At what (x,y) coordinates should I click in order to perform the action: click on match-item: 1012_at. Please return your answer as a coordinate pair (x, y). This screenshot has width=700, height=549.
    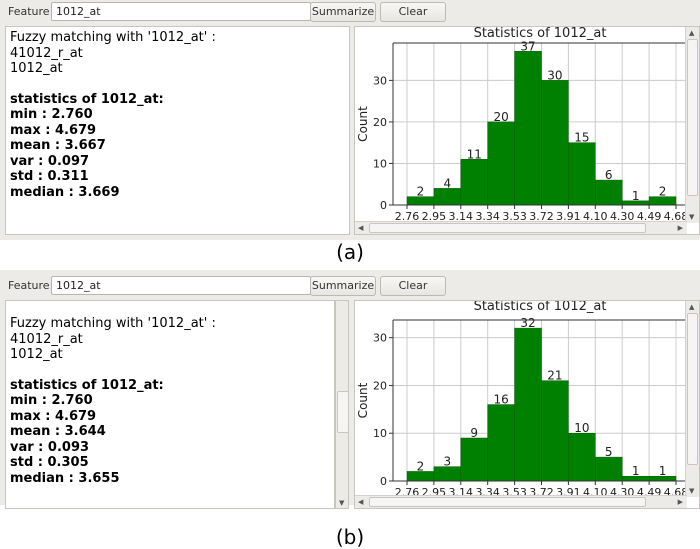
    Looking at the image, I should click on (36, 354).